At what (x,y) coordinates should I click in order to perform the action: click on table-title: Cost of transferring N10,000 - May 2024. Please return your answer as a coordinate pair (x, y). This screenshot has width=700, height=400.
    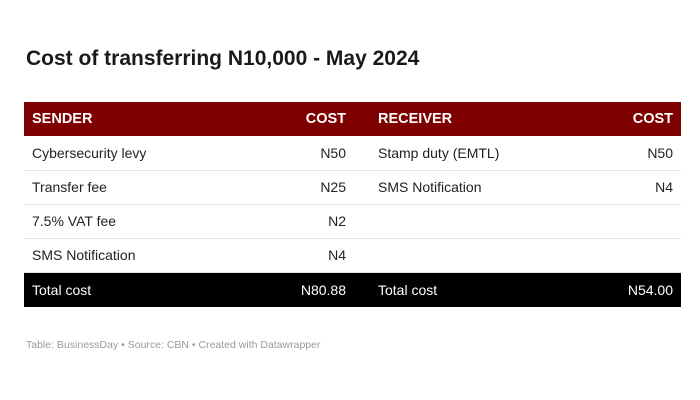
    Looking at the image, I should click on (223, 58).